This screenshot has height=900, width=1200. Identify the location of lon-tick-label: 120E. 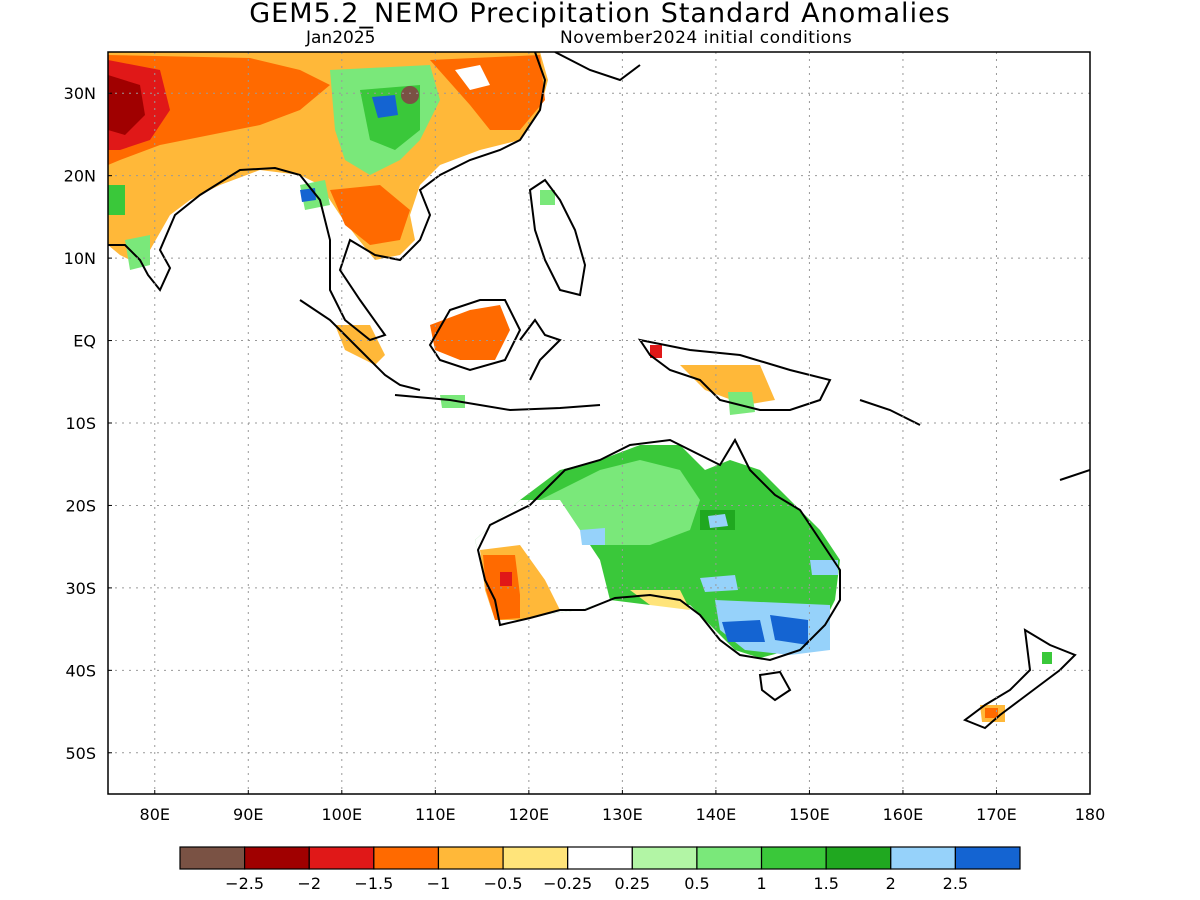
(529, 814).